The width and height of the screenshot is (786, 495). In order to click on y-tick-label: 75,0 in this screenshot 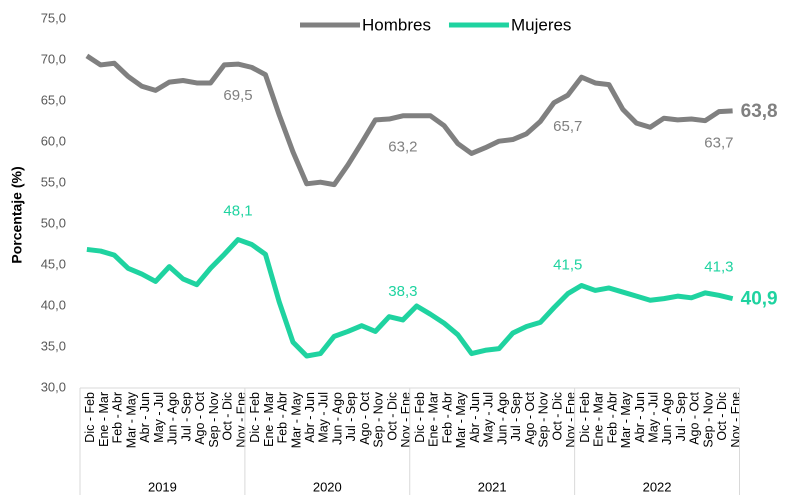, I will do `click(53, 17)`.